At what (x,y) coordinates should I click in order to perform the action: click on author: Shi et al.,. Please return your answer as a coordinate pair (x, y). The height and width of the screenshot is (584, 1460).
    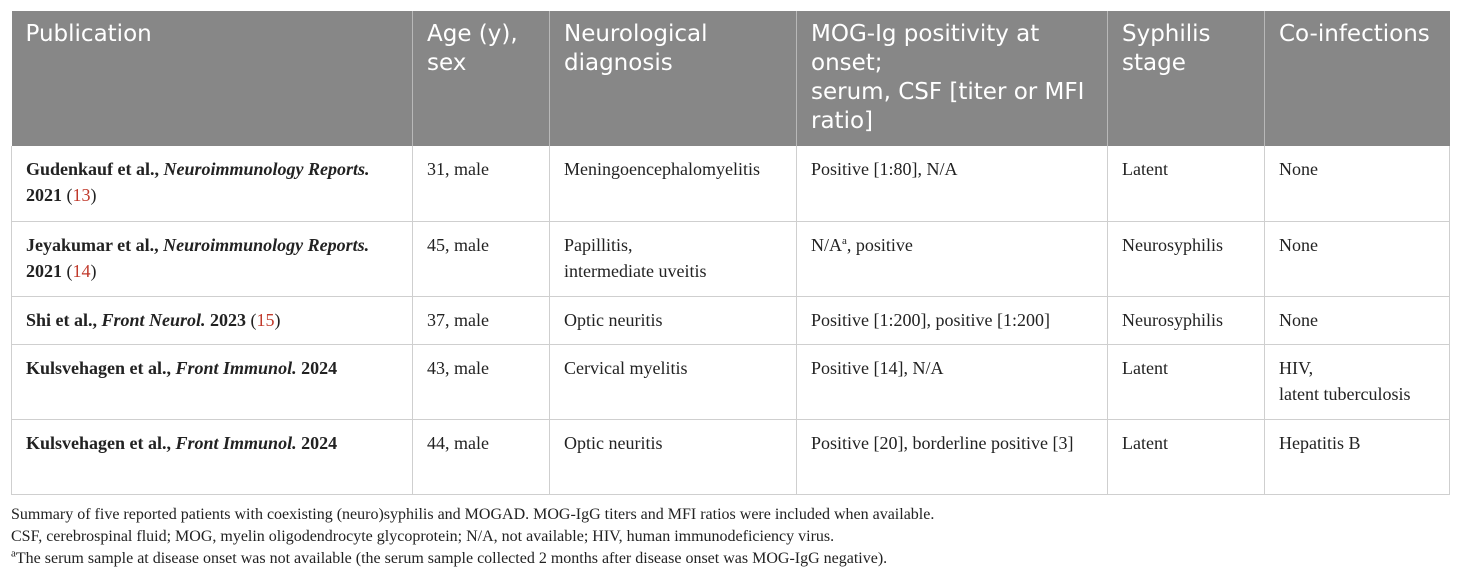
    Looking at the image, I should click on (64, 319).